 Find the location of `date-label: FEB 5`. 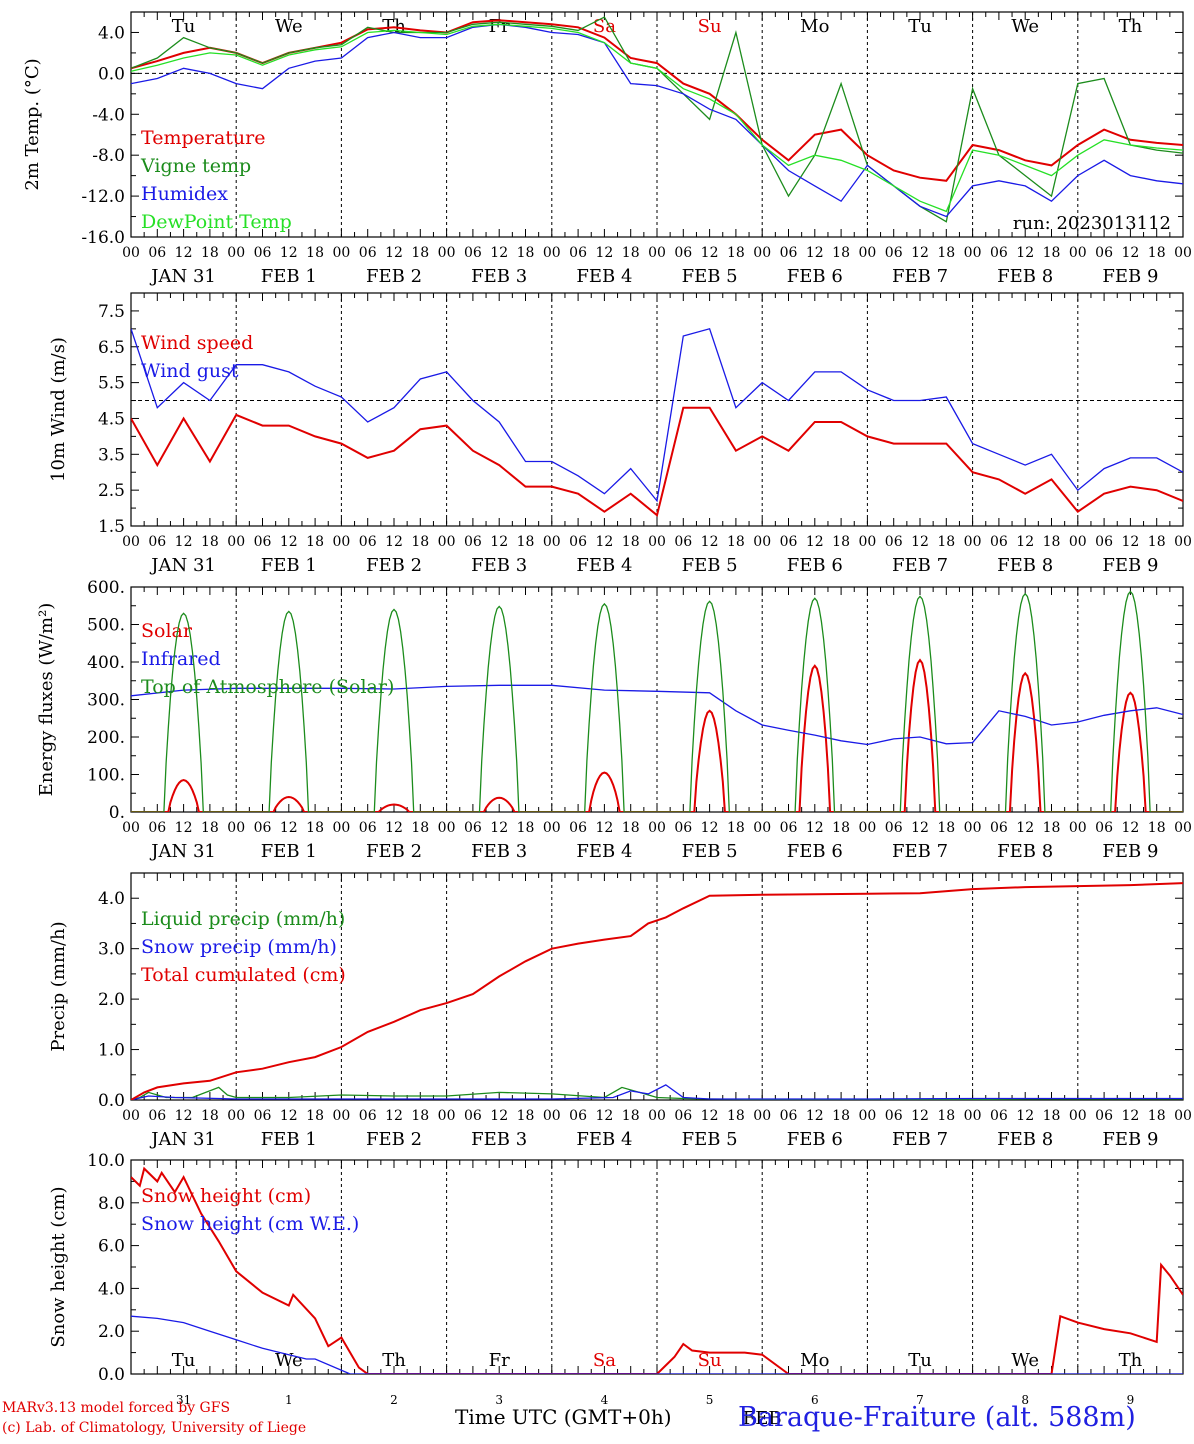

date-label: FEB 5 is located at coordinates (710, 851).